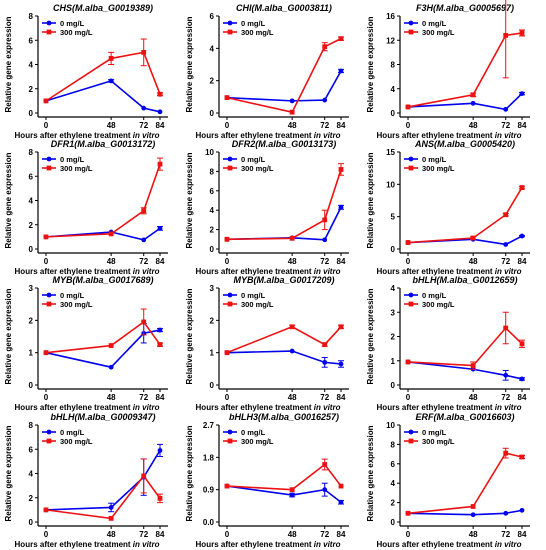 The width and height of the screenshot is (546, 550). Describe the element at coordinates (102, 280) in the screenshot. I see `panel-title: MYB(M.alba_G0017689)` at that location.